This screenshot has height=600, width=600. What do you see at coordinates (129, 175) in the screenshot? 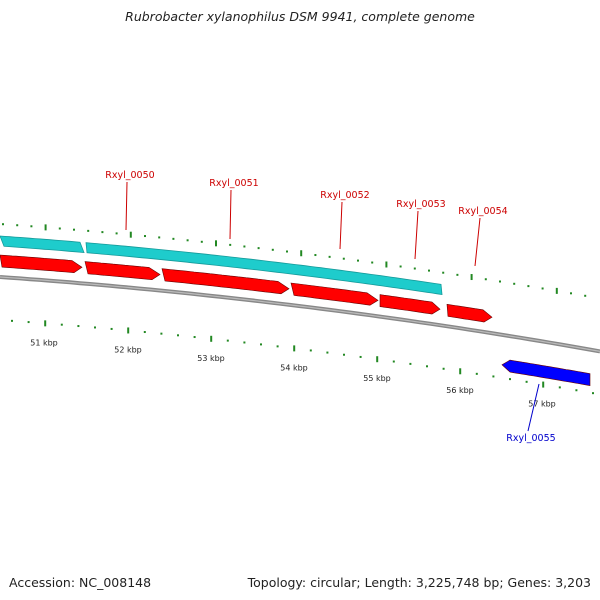
I see `gene-label: Rxyl_0050` at bounding box center [129, 175].